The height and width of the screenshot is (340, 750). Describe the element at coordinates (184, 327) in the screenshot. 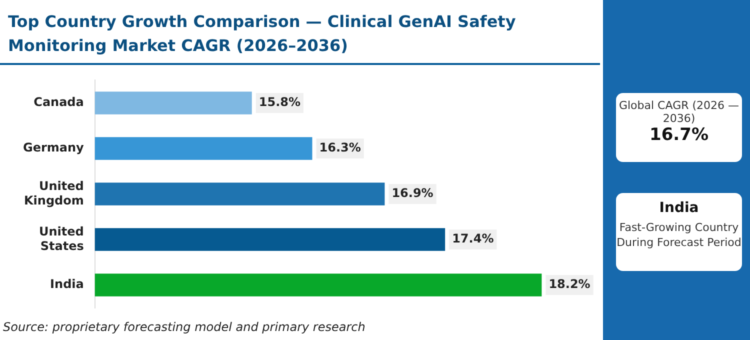

I see `source-note: Source: proprietary forecasting model and primary research` at that location.